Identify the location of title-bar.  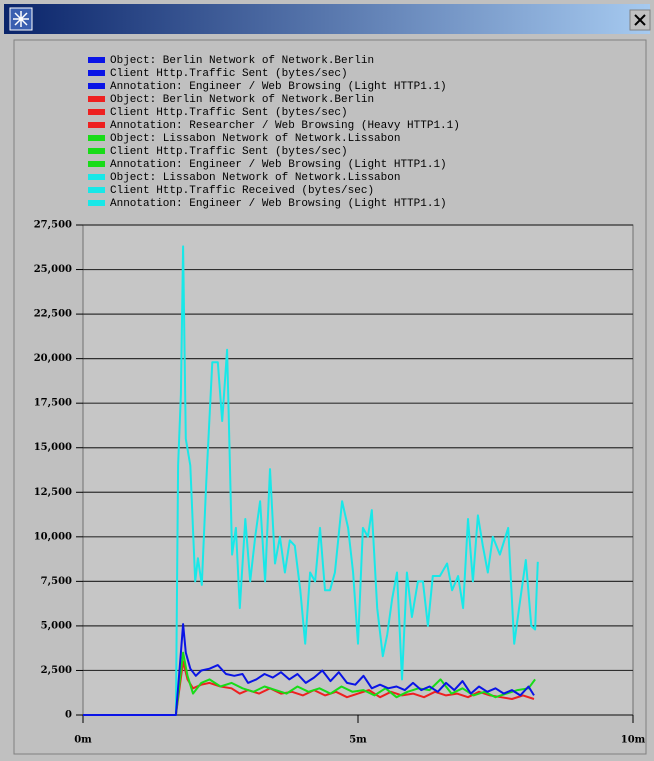
(327, 19).